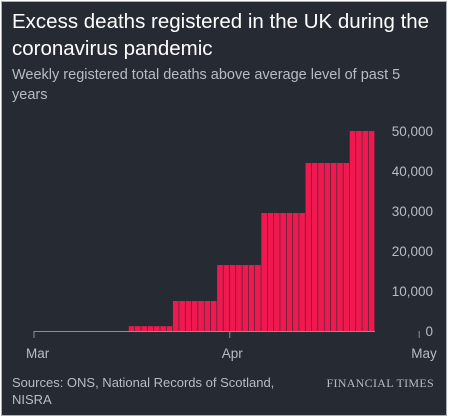 The image size is (450, 420). What do you see at coordinates (429, 331) in the screenshot?
I see `y-tick-label: 0` at bounding box center [429, 331].